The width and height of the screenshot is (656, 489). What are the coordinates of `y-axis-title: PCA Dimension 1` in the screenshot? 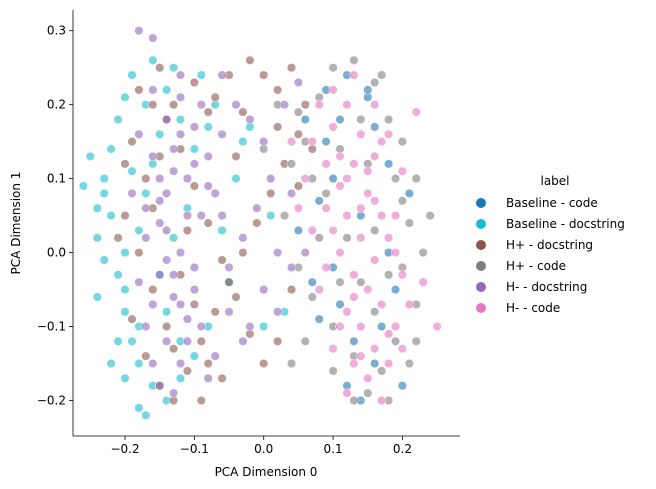 It's located at (16, 223).